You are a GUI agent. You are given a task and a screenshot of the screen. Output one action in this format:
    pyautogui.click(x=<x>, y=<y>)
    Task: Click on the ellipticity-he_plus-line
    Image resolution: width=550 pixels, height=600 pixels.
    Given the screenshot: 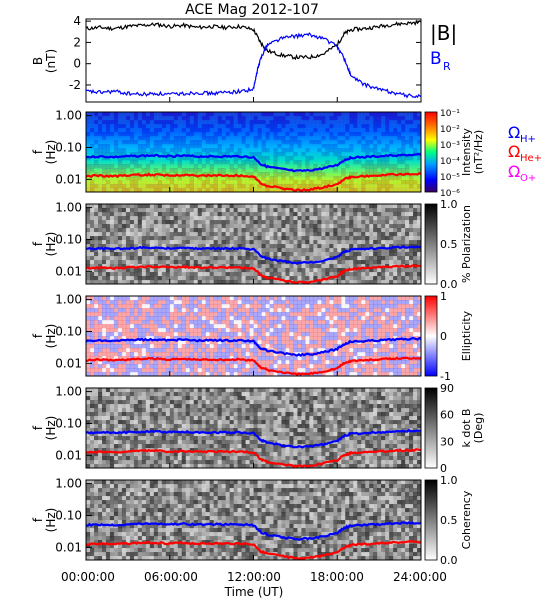 What is the action you would take?
    pyautogui.click(x=253, y=366)
    